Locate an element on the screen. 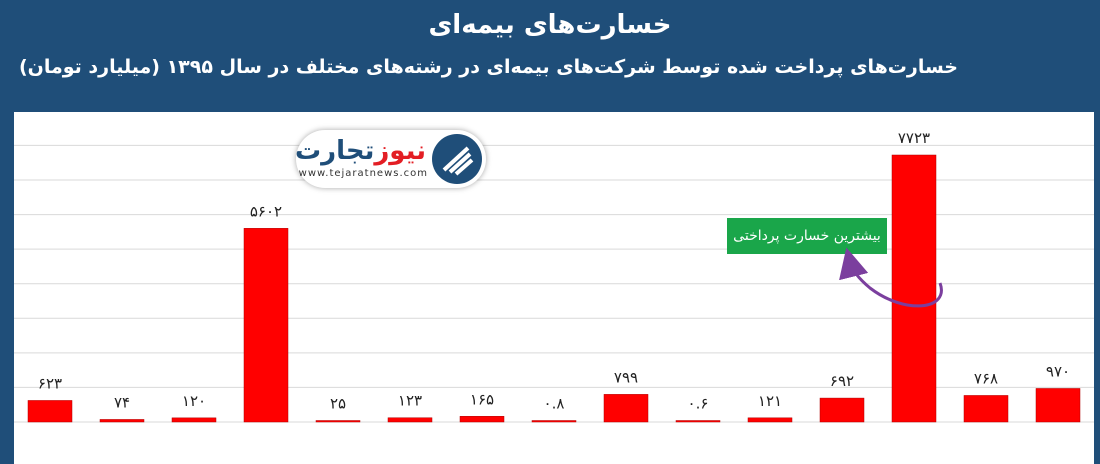 Image resolution: width=1100 pixels, height=464 pixels. logo-brand-text: نیوزتجارت is located at coordinates (360, 151).